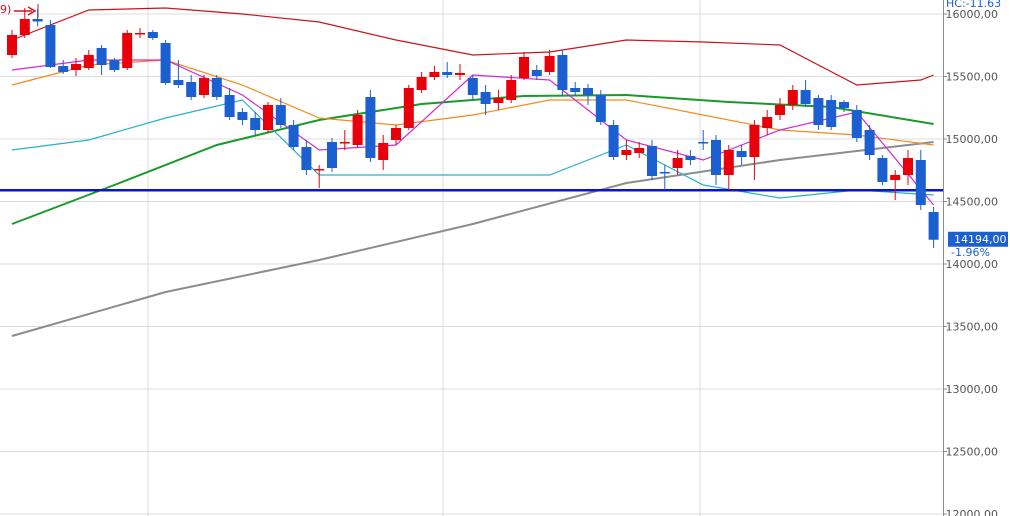  Describe the element at coordinates (32, 11) in the screenshot. I see `arrow-head` at that location.